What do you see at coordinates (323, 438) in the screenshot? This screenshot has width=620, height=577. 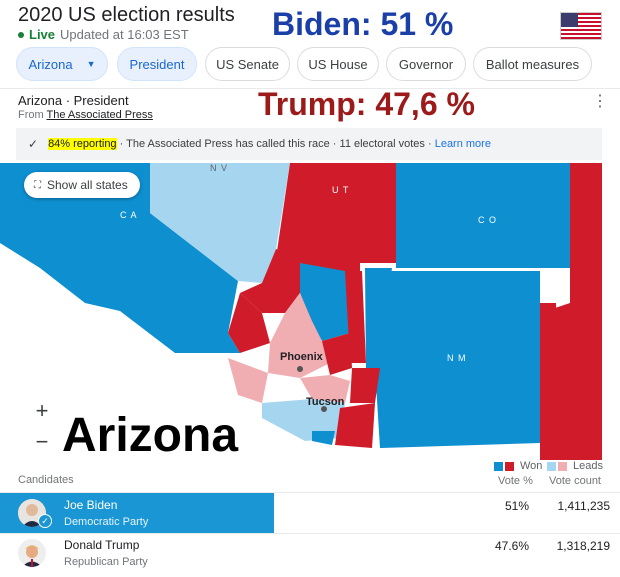 I see `map-county-santacruz` at bounding box center [323, 438].